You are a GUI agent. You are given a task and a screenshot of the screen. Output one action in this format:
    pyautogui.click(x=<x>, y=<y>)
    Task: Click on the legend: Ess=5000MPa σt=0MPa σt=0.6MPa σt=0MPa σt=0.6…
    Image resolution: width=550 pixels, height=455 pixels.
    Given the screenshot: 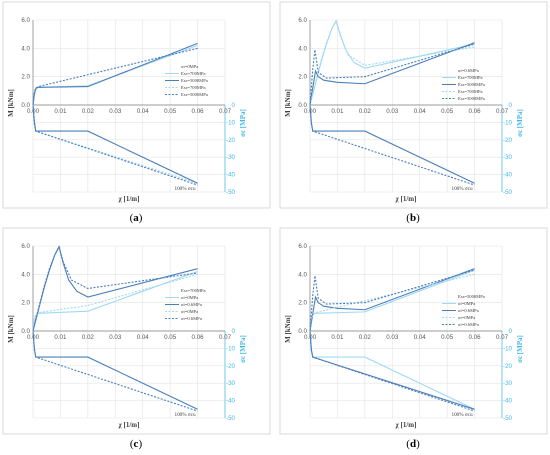 What is the action you would take?
    pyautogui.click(x=463, y=310)
    